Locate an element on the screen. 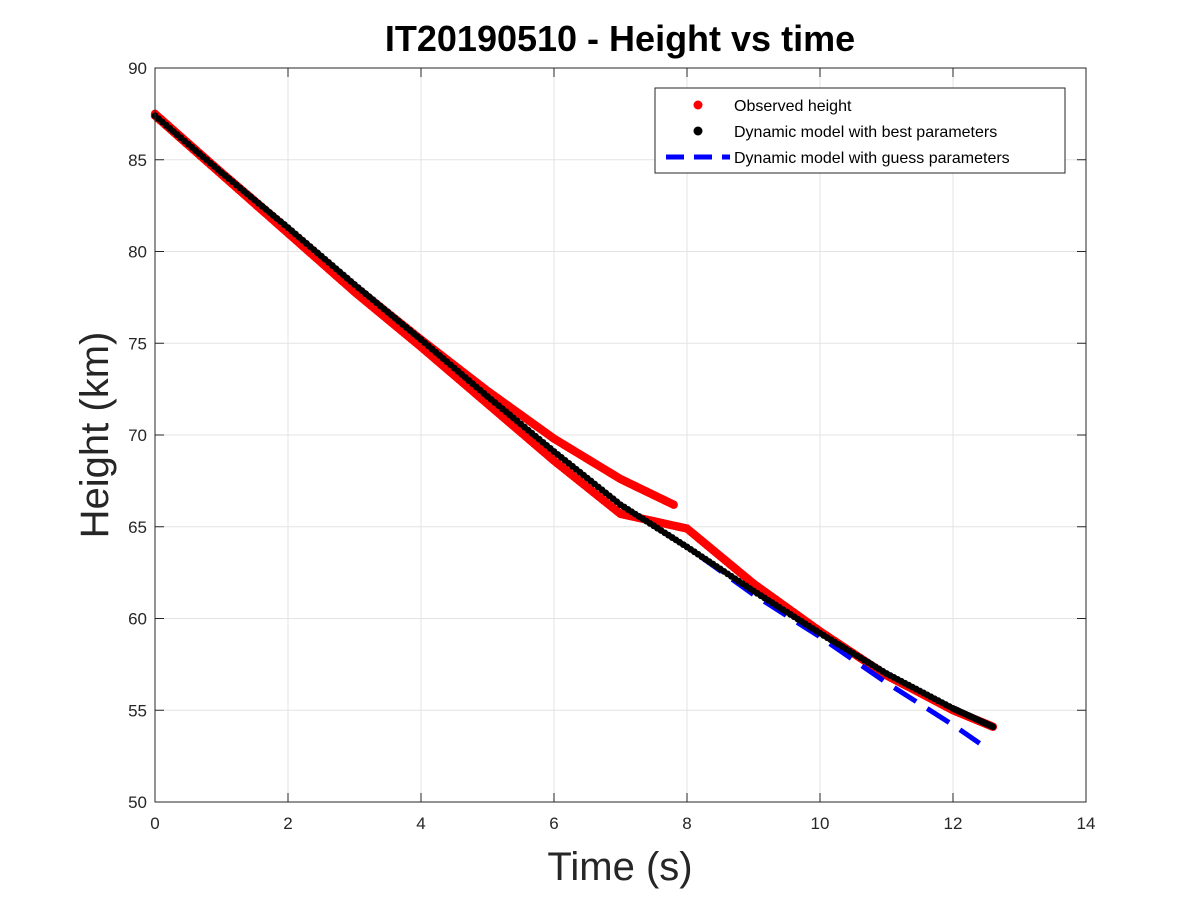 This screenshot has width=1200, height=900. x-tick-label: 2 is located at coordinates (287, 823).